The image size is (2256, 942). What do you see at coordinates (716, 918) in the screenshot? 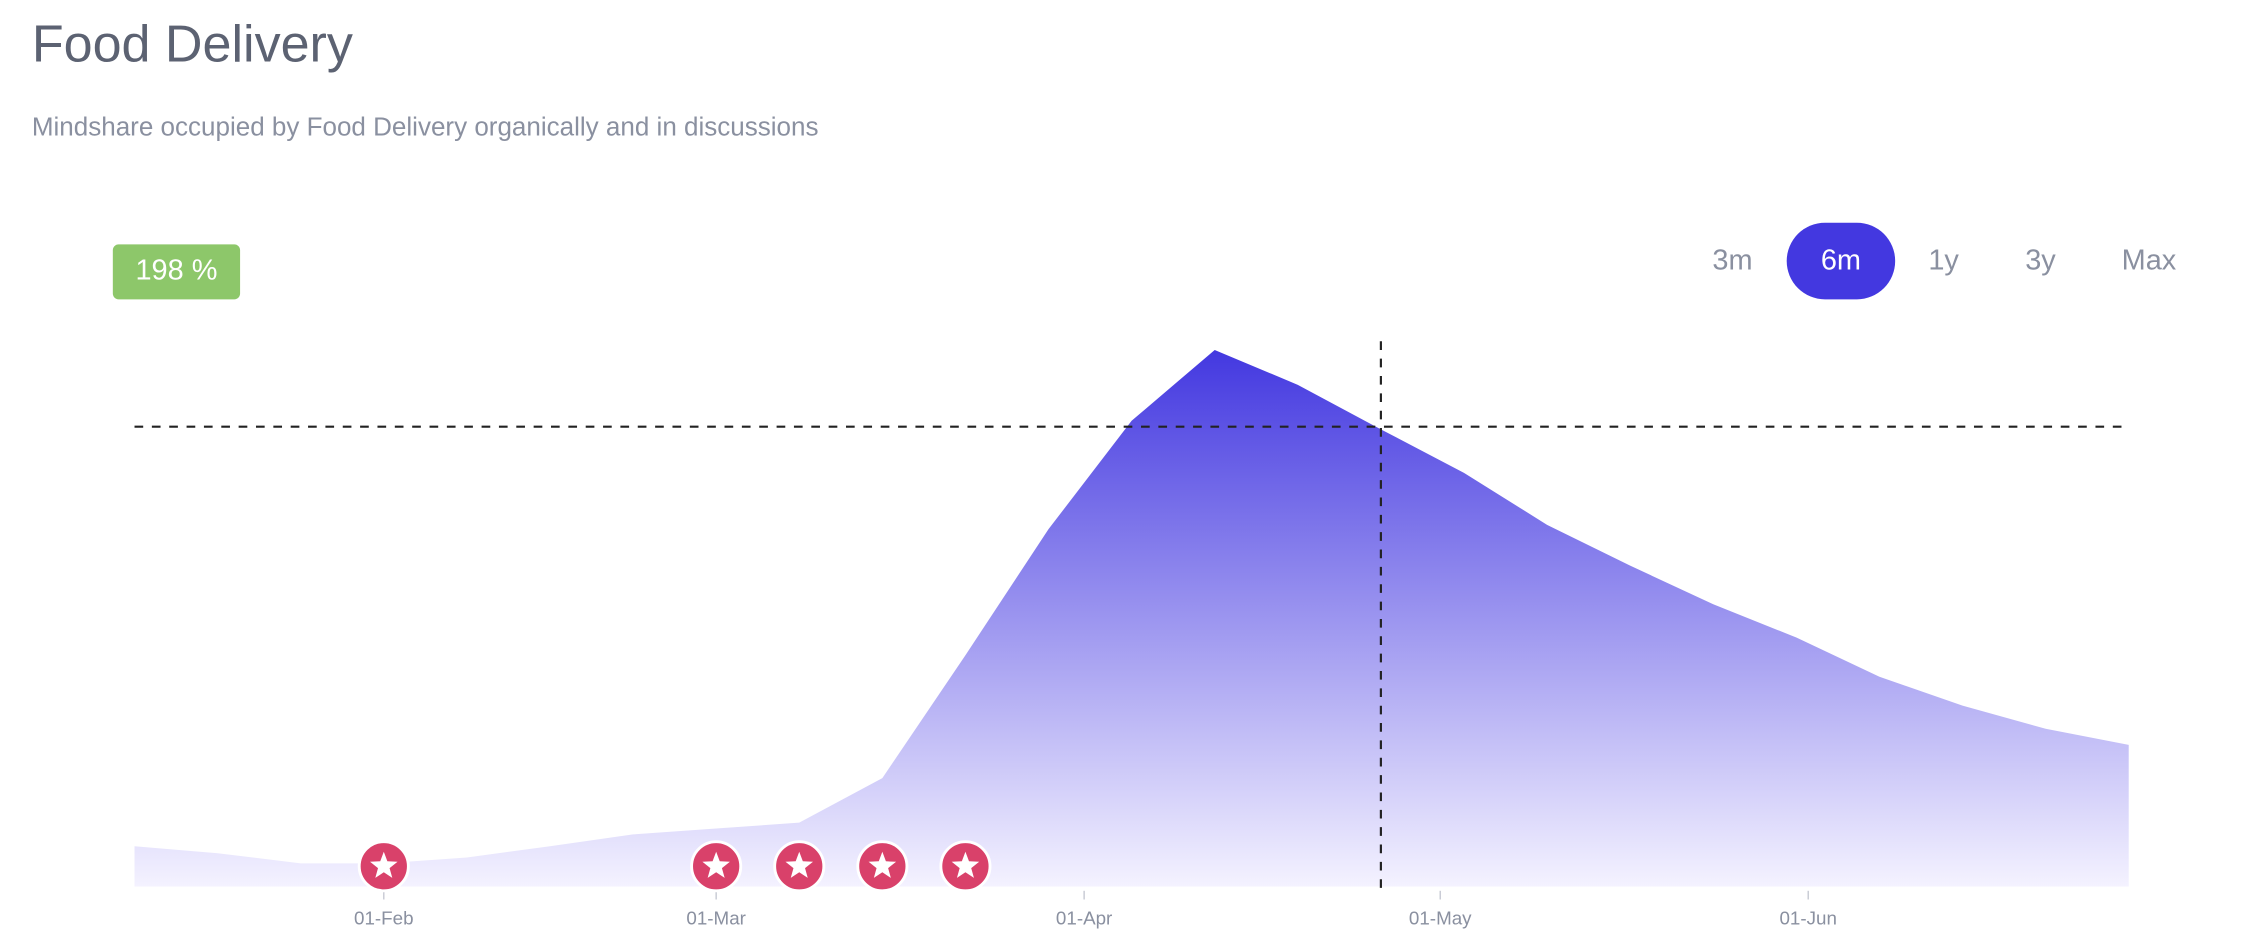
I see `x-tick-label: 01-Mar` at bounding box center [716, 918].